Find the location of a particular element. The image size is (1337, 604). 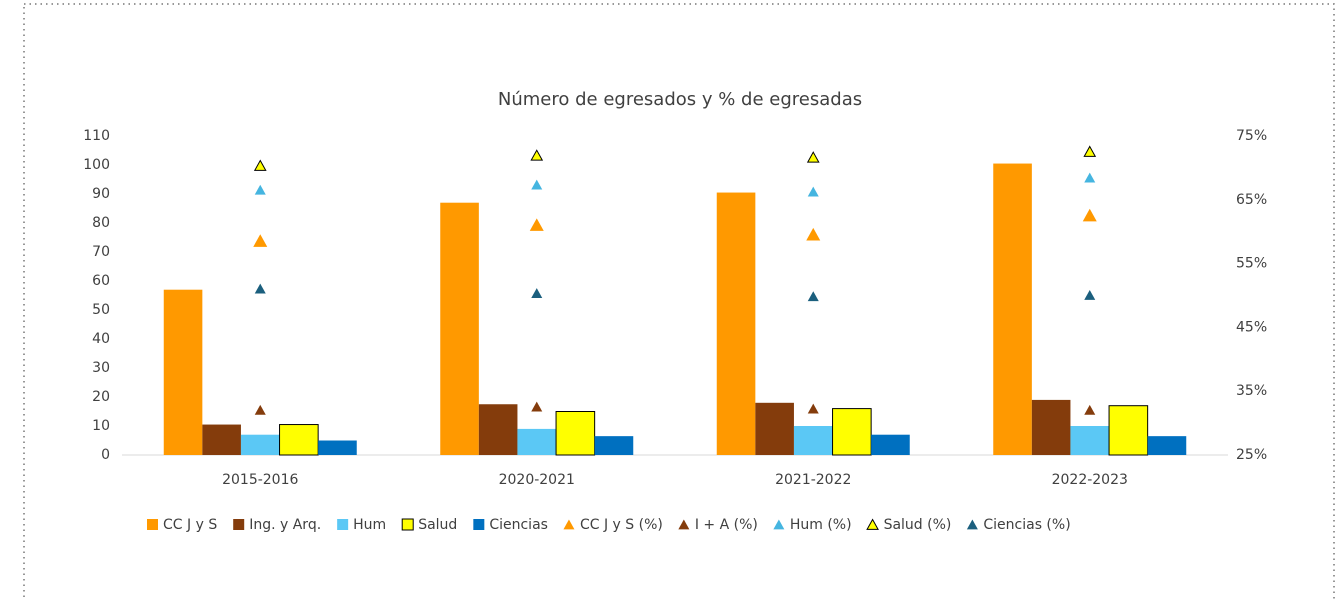

legend-label: Ciencias is located at coordinates (518, 525).